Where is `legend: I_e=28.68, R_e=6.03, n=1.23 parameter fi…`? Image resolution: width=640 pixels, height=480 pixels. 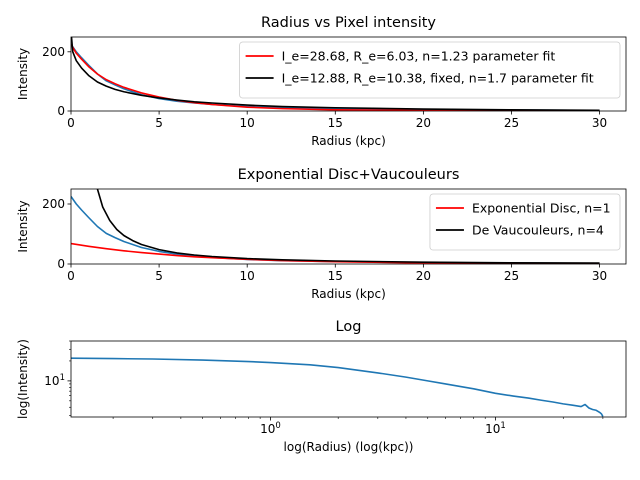 legend: I_e=28.68, R_e=6.03, n=1.23 parameter fi… is located at coordinates (430, 70).